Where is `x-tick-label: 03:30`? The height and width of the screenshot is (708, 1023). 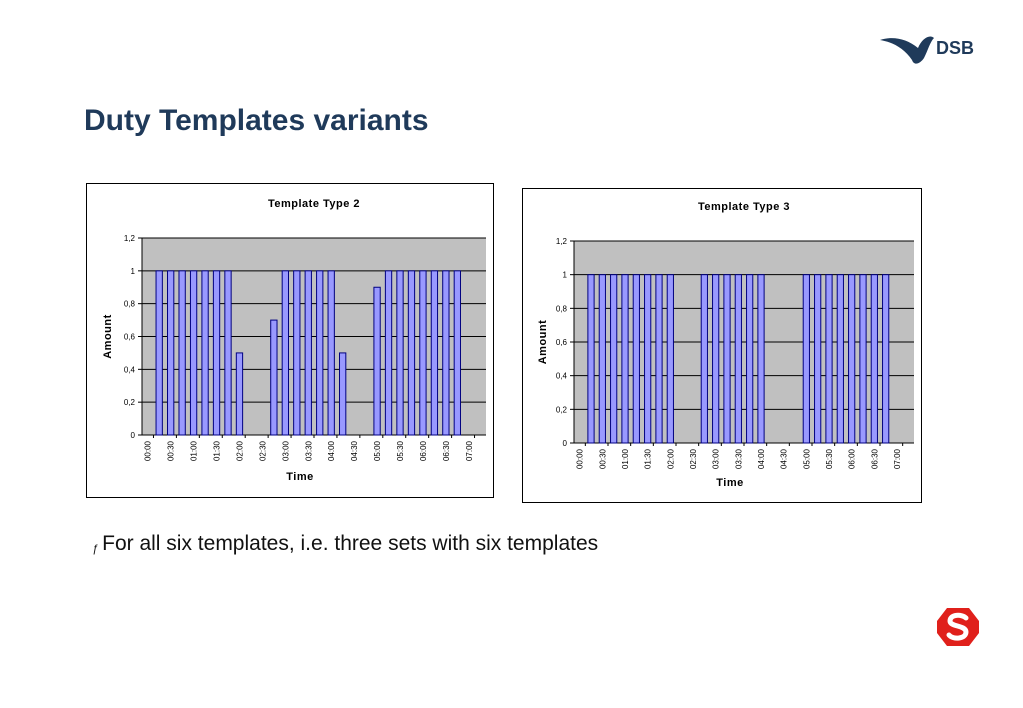
x-tick-label: 03:30 is located at coordinates (738, 458).